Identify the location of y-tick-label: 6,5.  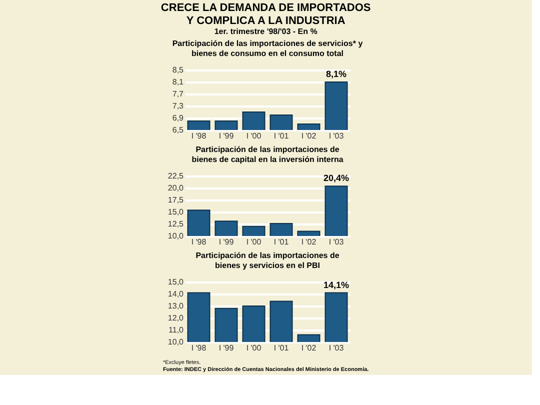
(178, 130).